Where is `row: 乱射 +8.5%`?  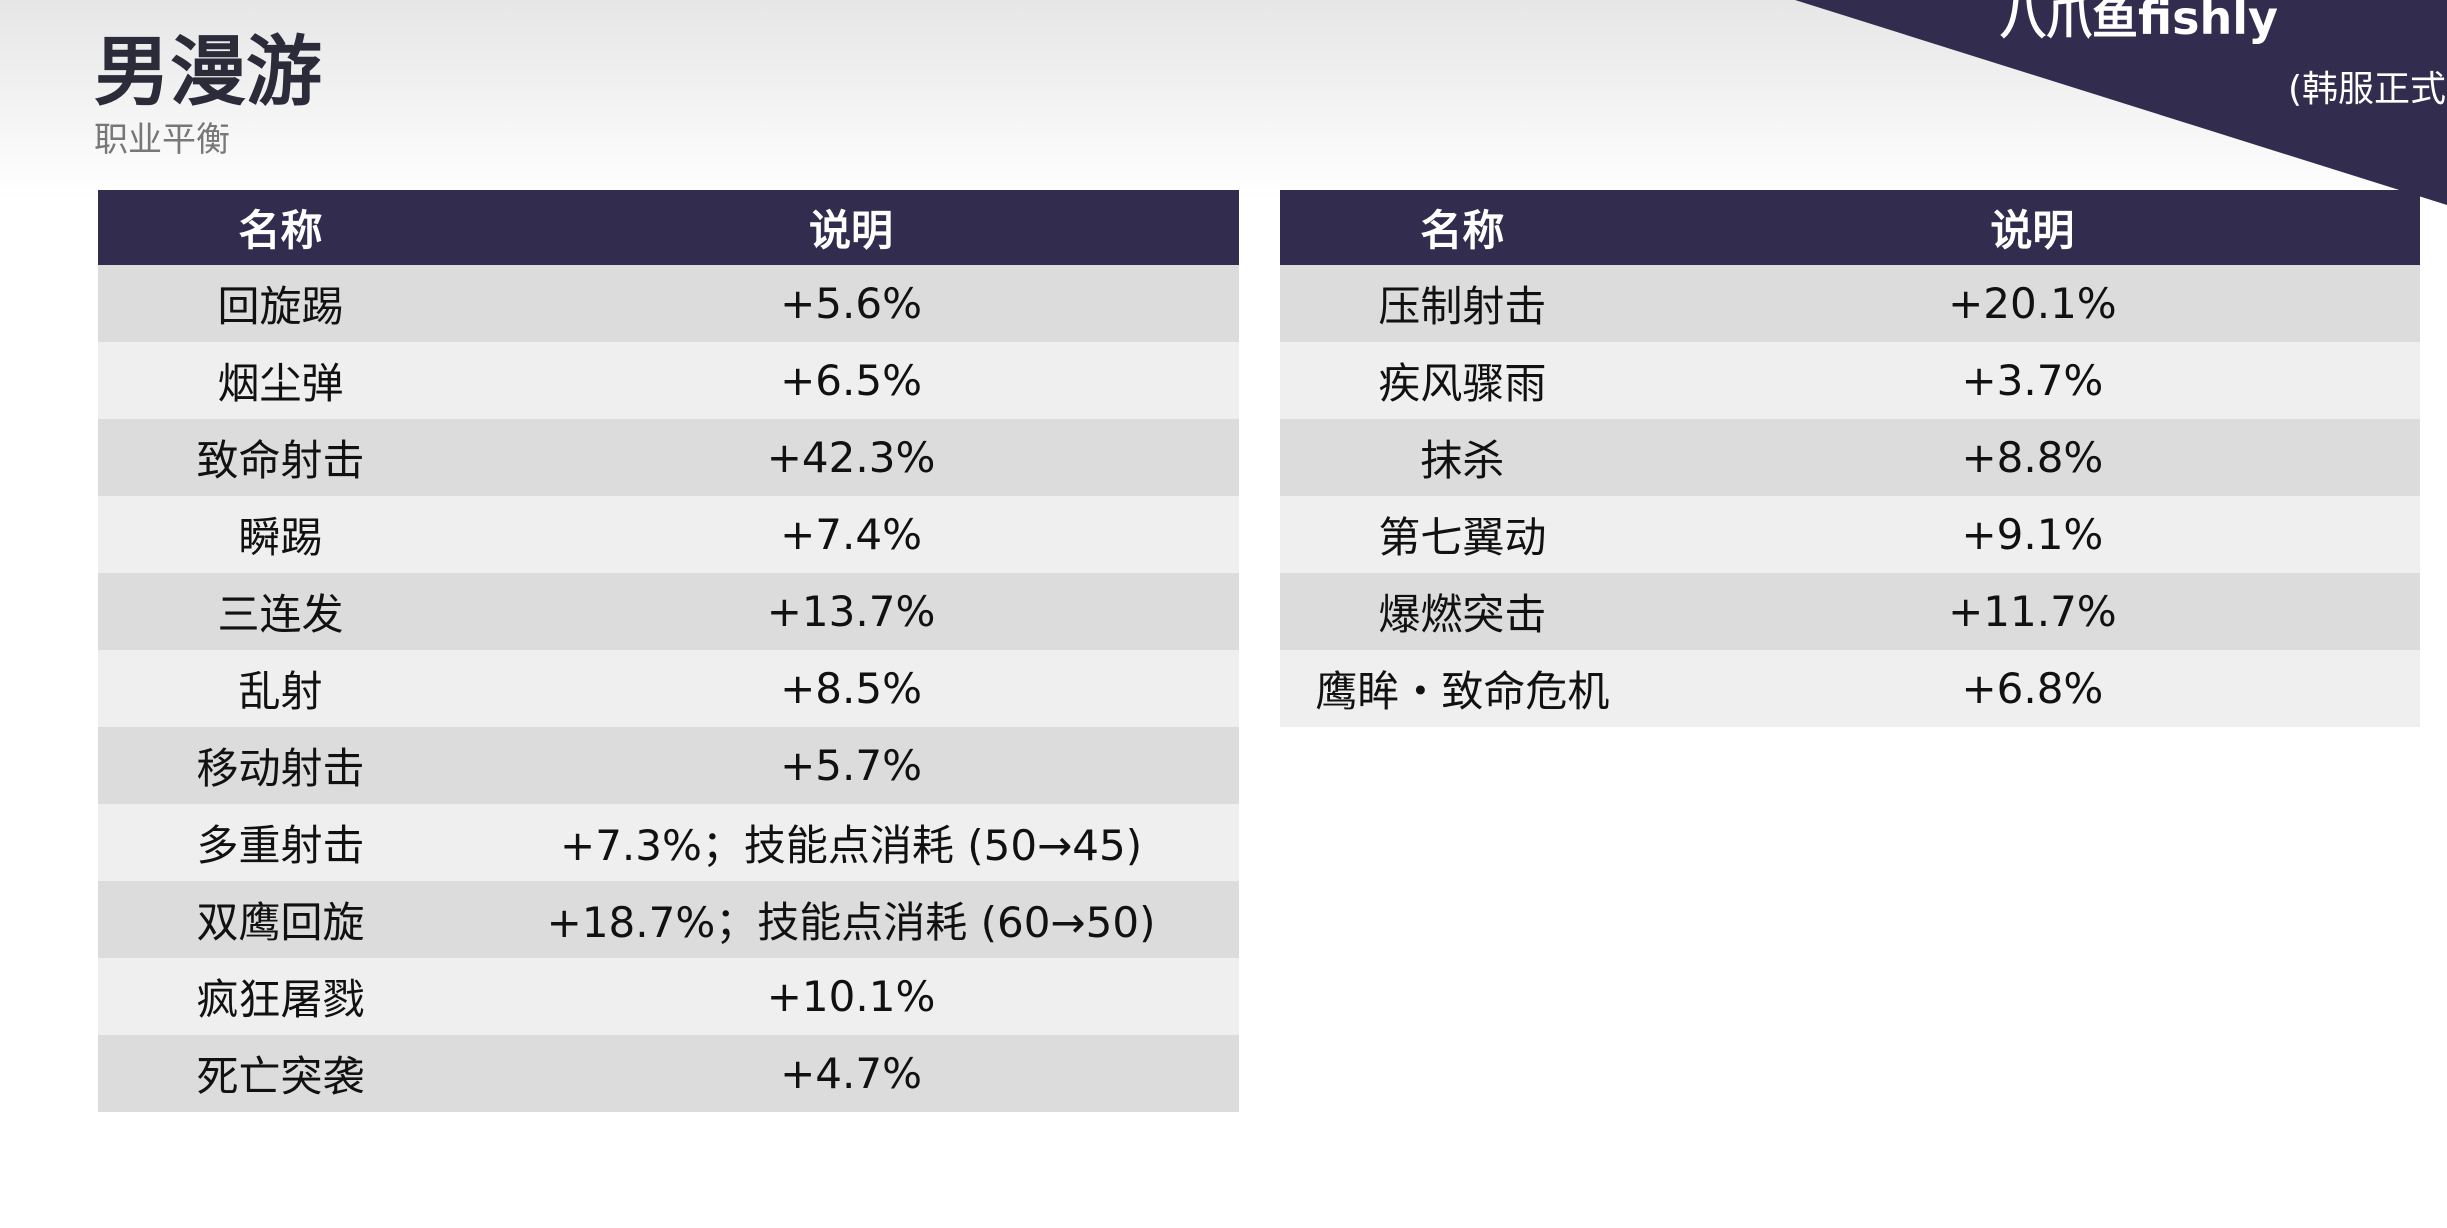
row: 乱射 +8.5% is located at coordinates (668, 688).